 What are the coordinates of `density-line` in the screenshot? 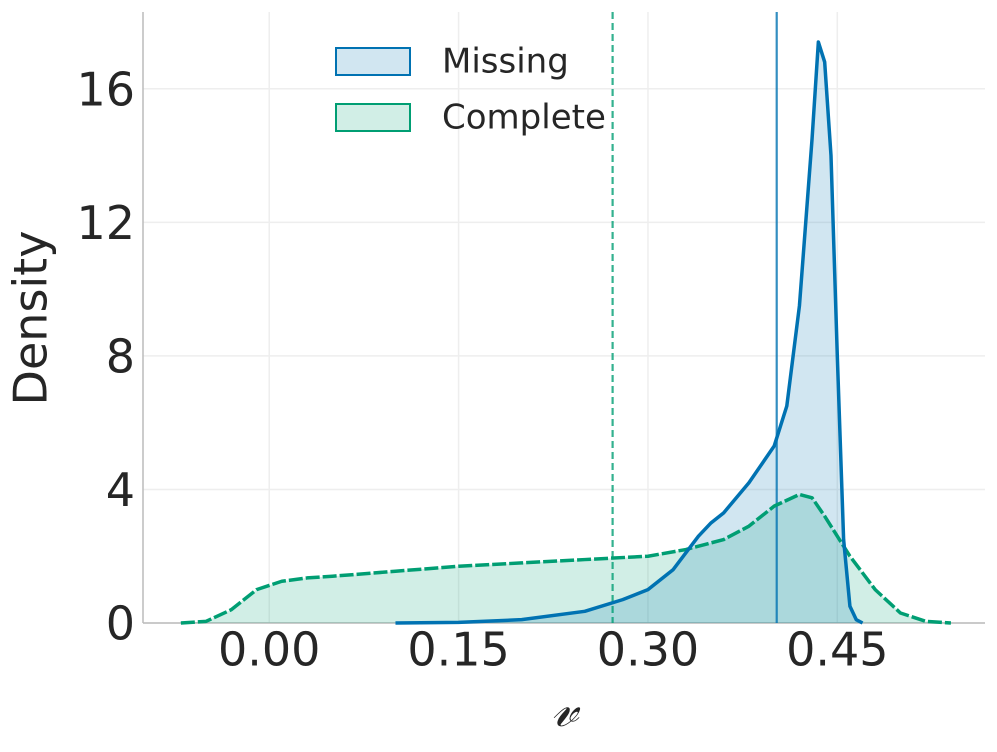 It's located at (566, 558).